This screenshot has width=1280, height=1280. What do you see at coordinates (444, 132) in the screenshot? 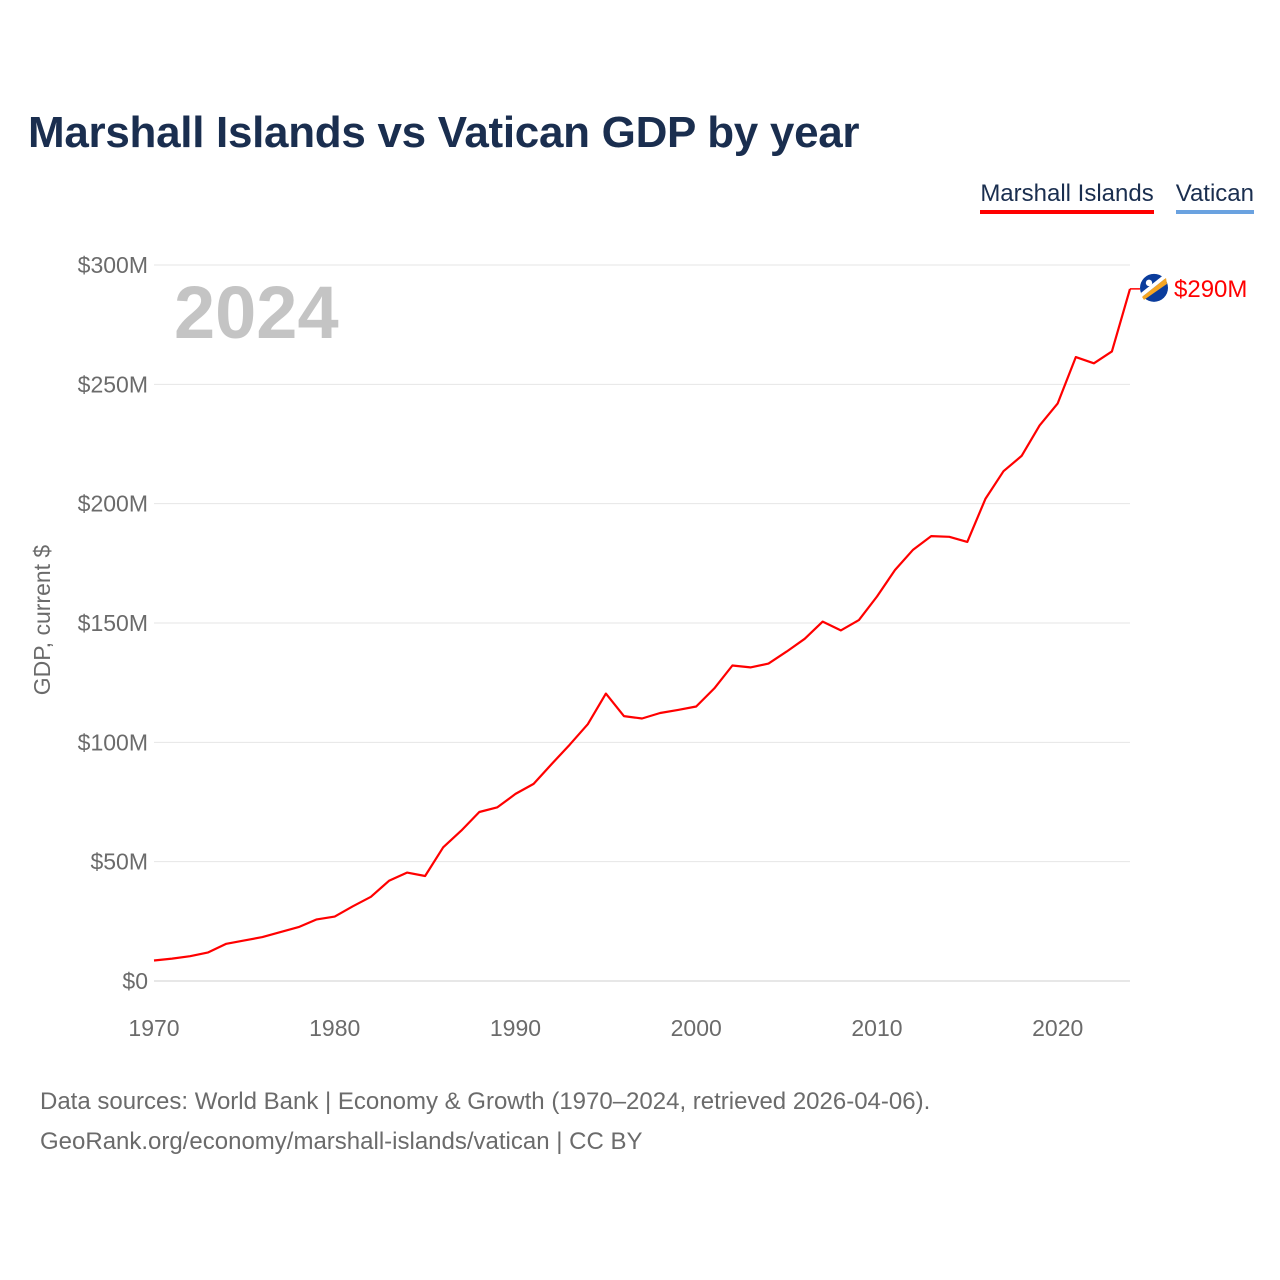
I see `chart-title: Marshall Islands vs Vatican GDP by year` at bounding box center [444, 132].